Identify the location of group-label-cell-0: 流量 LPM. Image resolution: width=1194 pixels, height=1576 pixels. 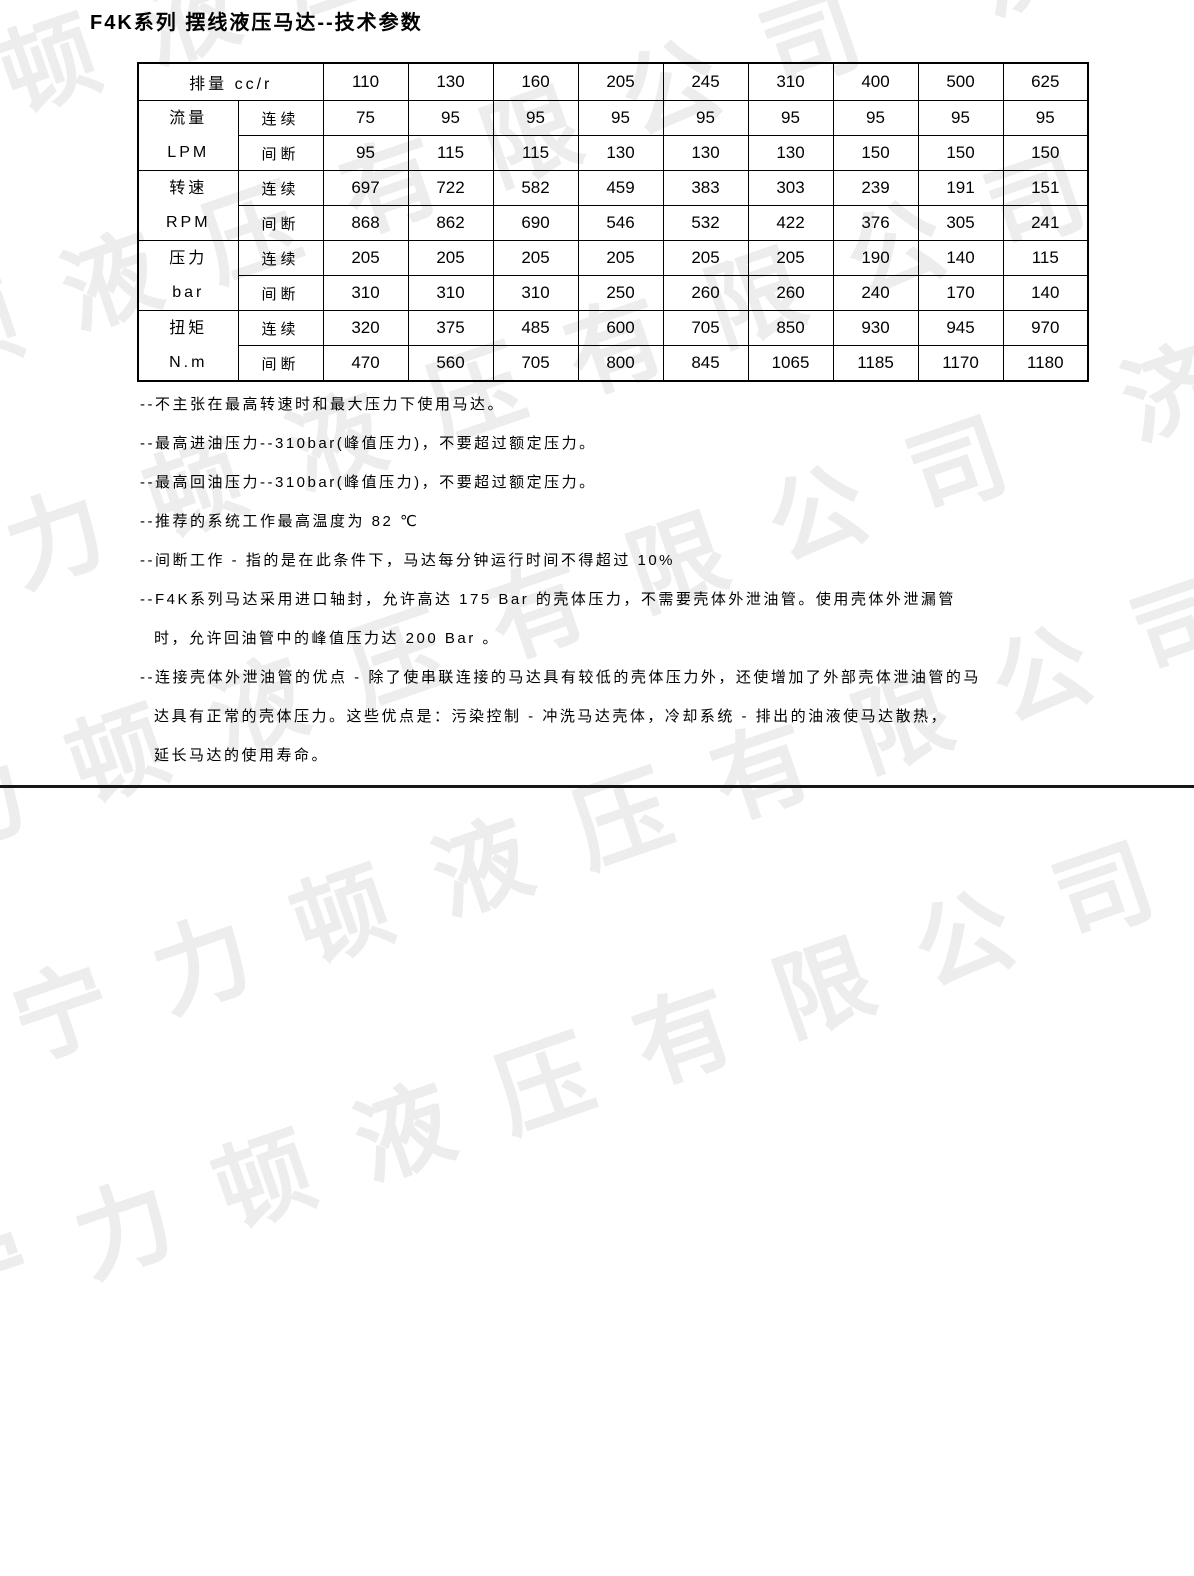
(188, 135).